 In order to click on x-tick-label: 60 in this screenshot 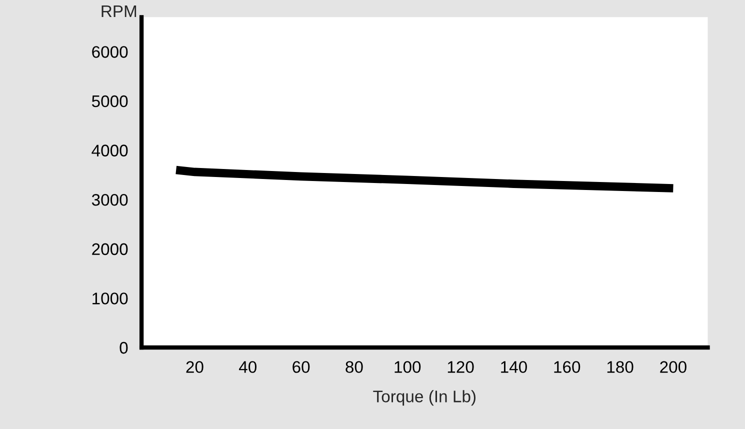, I will do `click(301, 367)`.